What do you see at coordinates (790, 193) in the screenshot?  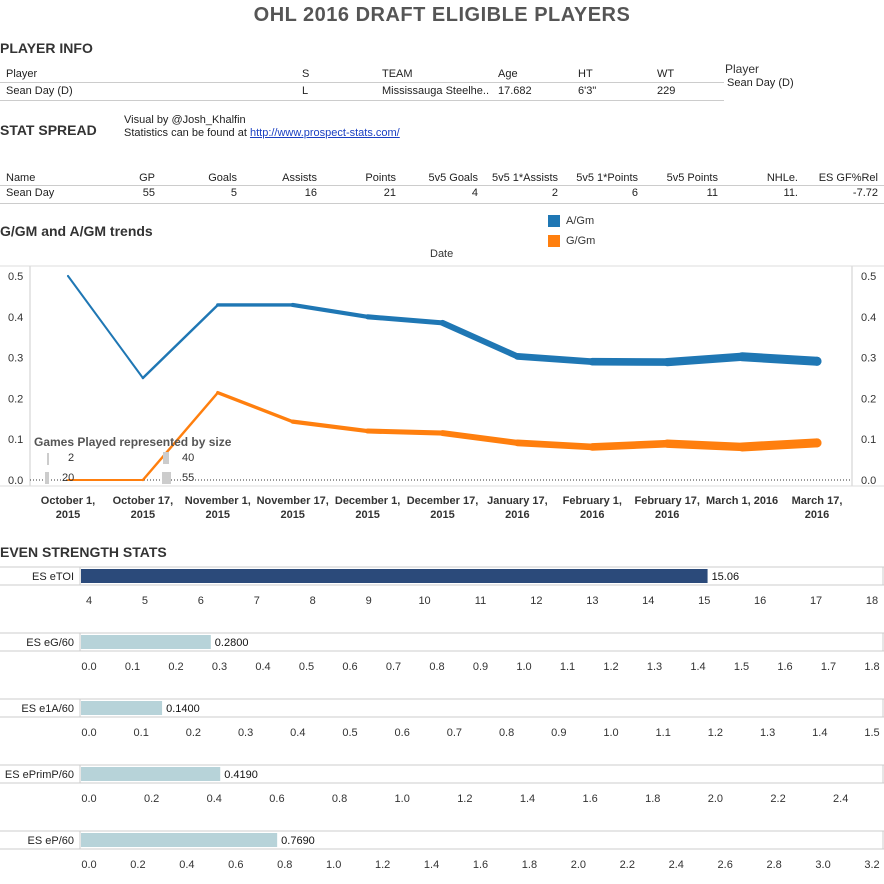 I see `cell-nhle: 11.` at bounding box center [790, 193].